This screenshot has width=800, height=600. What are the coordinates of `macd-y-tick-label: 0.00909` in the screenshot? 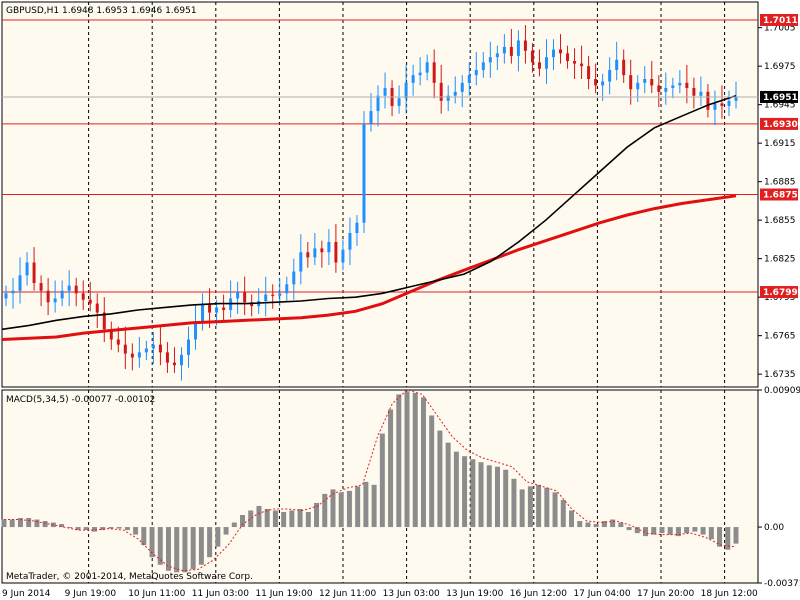 It's located at (782, 391).